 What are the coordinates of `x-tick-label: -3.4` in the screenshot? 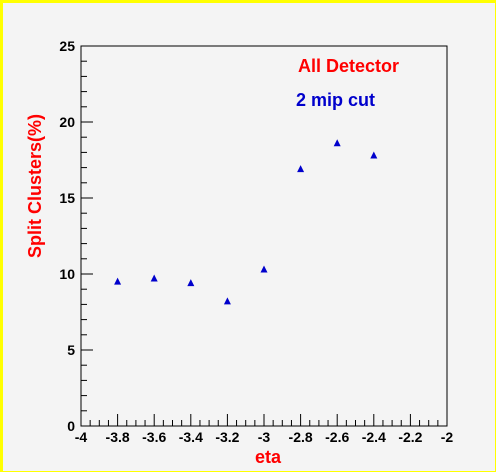 It's located at (191, 437).